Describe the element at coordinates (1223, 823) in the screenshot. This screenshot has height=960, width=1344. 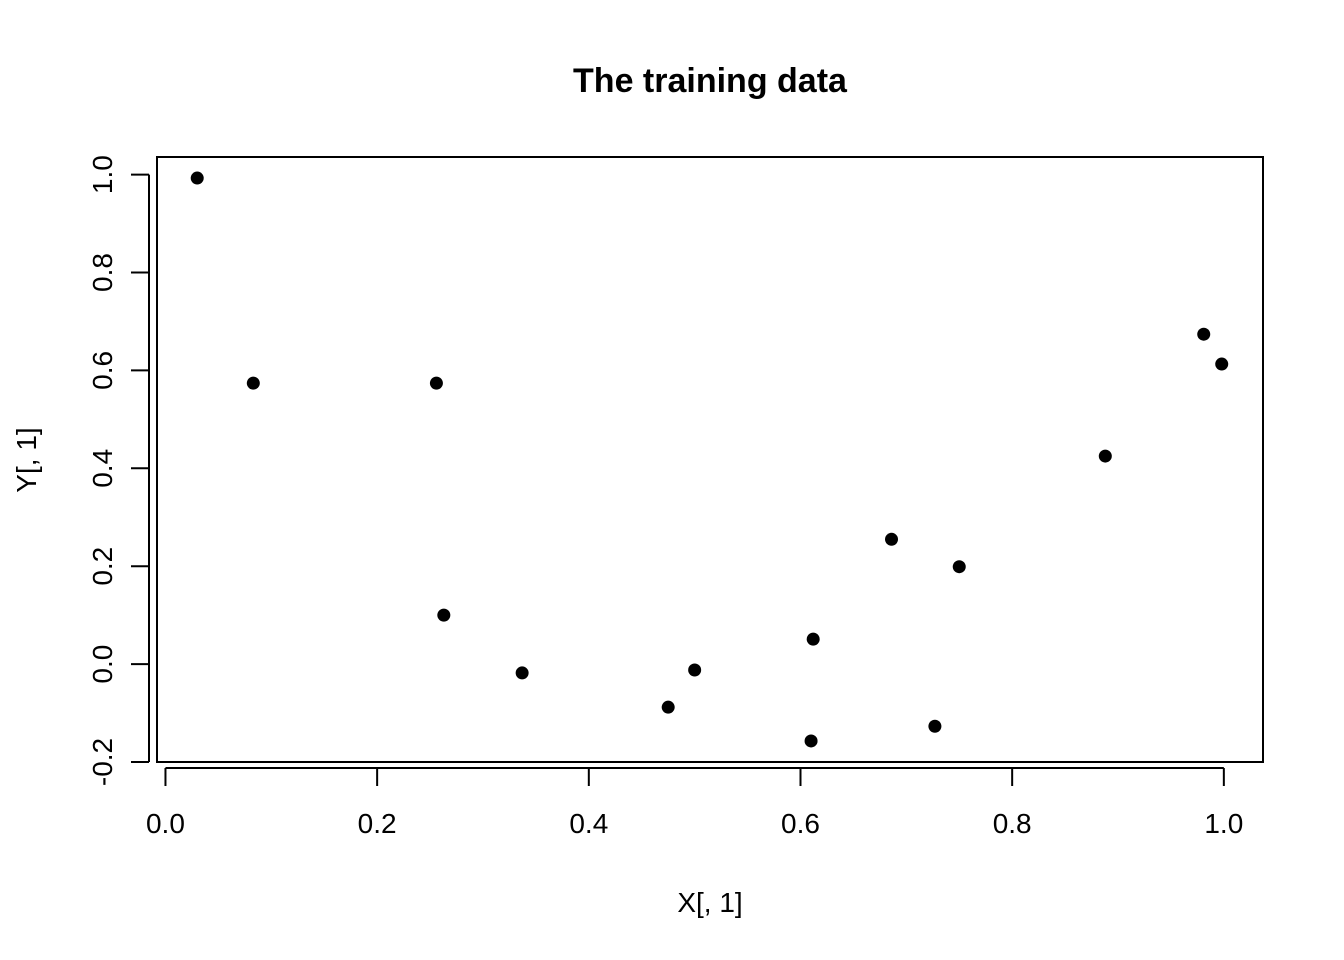
I see `x-tick-label: 1.0` at that location.